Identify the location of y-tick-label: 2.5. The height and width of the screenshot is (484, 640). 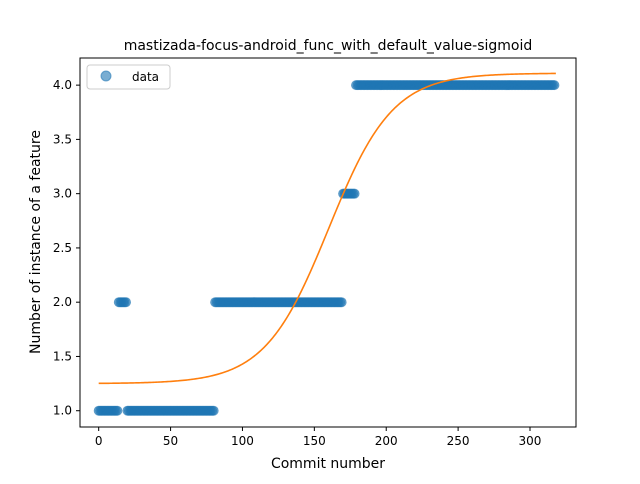
(62, 248).